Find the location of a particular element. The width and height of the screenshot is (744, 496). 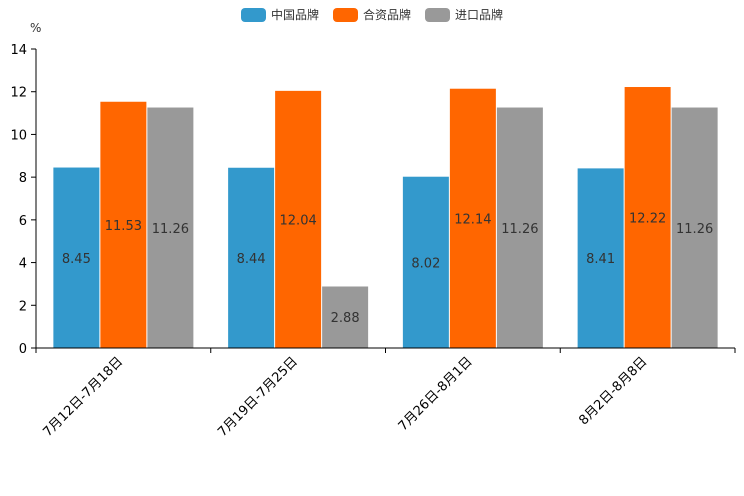

legend-label-import-brand: 进口品牌 is located at coordinates (479, 15).